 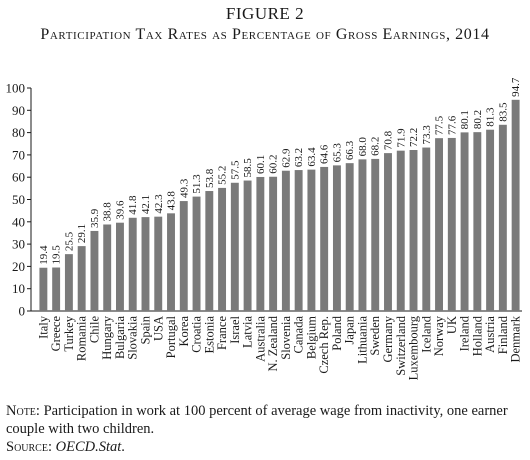 I want to click on x-category-label: Australia, so click(x=260, y=339).